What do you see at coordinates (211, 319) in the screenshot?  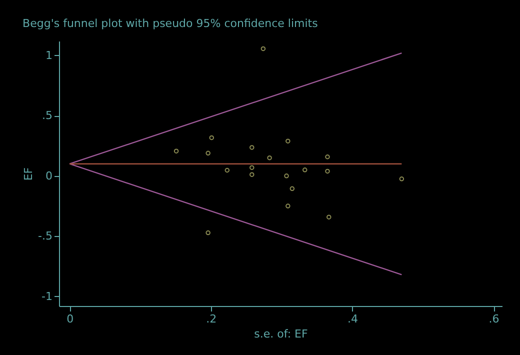 I see `x-tick-label: .2` at bounding box center [211, 319].